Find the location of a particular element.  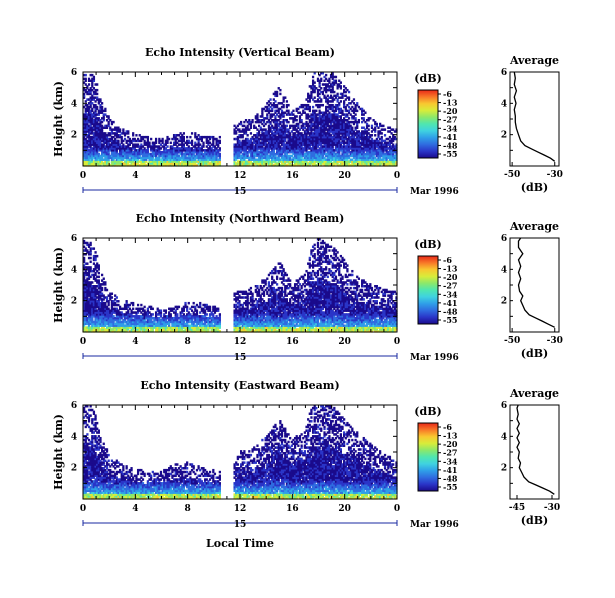

x-tick-label: 12 is located at coordinates (240, 176).